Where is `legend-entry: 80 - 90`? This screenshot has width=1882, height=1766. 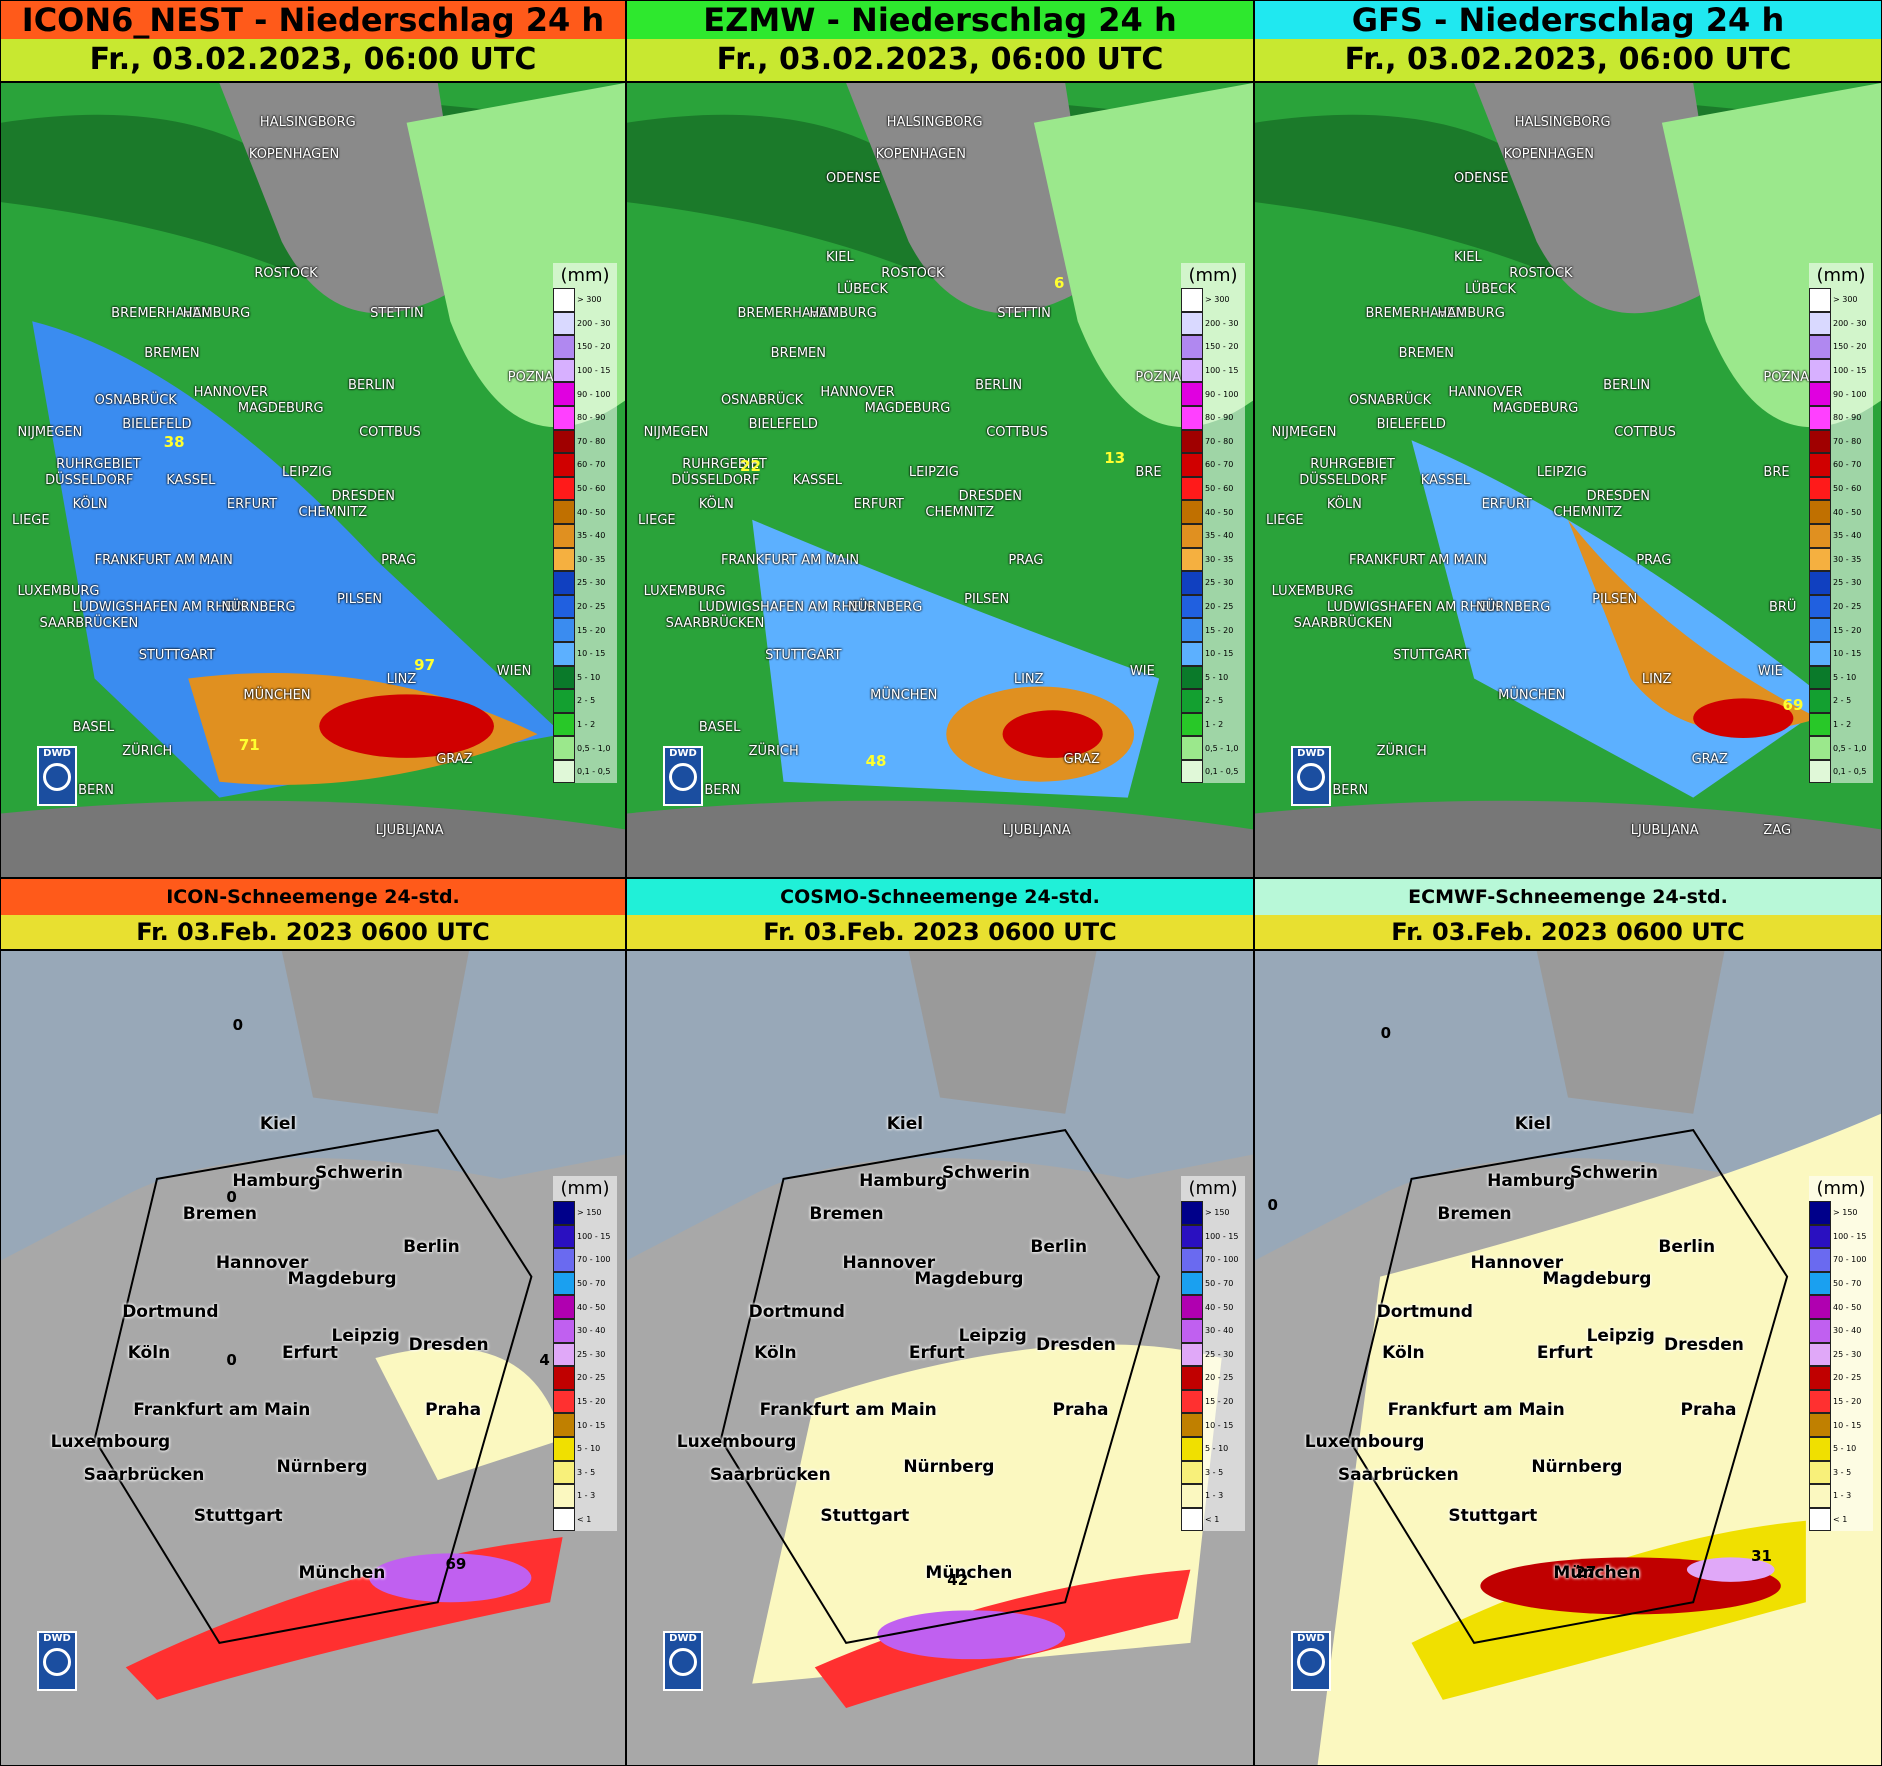 legend-entry: 80 - 90 is located at coordinates (1213, 417).